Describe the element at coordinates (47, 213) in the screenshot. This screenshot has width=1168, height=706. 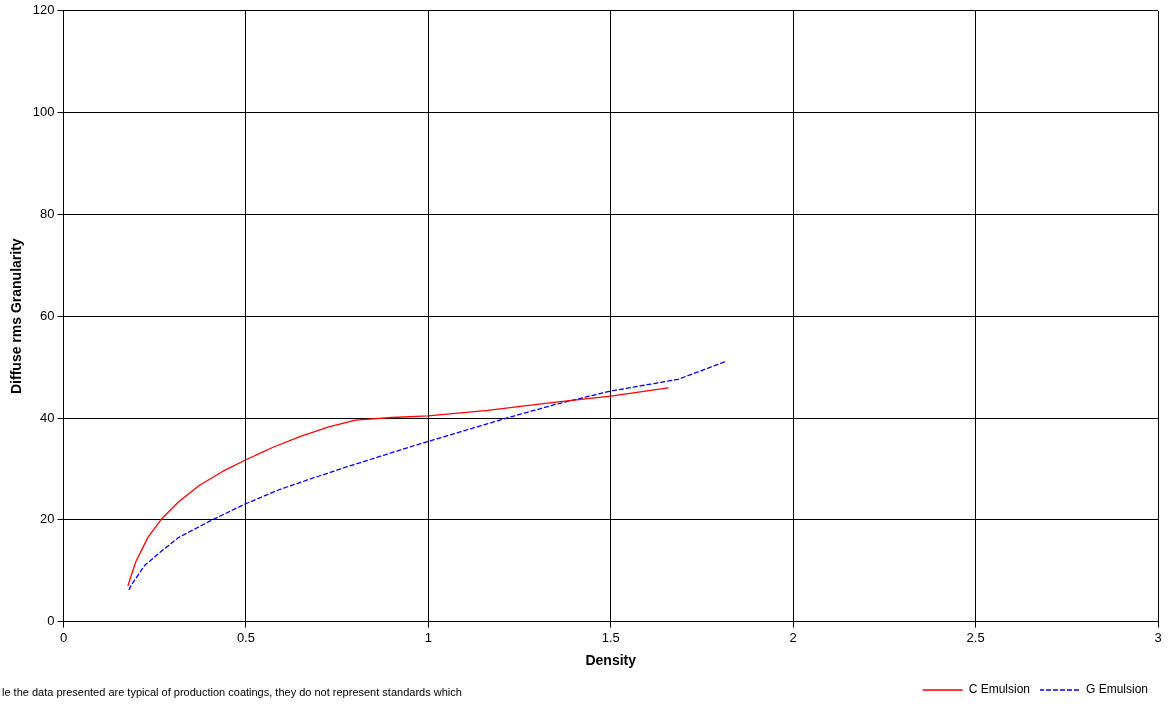
I see `y-tick-label: 80` at that location.